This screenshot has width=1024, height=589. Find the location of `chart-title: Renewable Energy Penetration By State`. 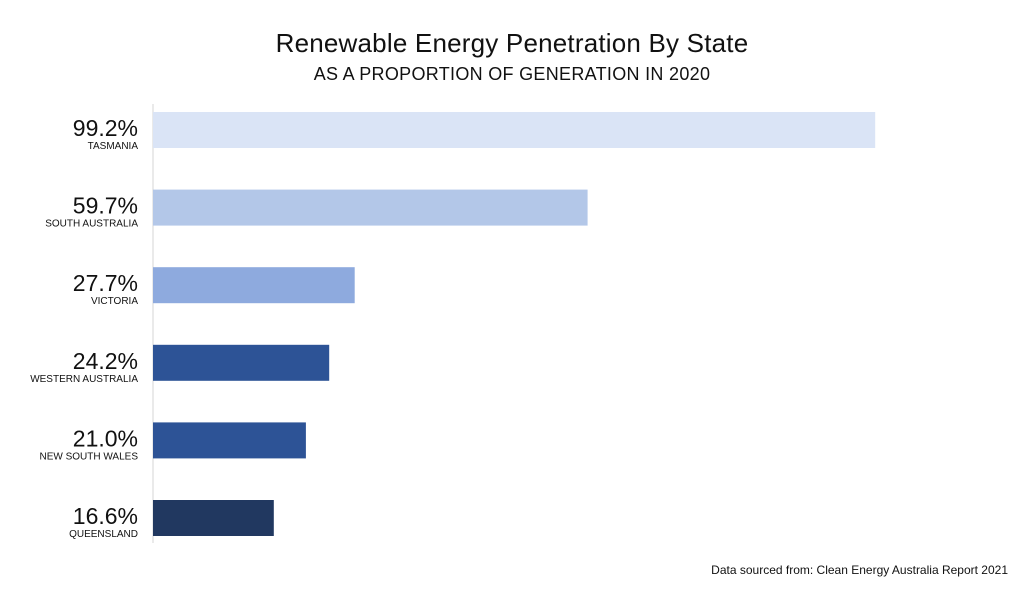

chart-title: Renewable Energy Penetration By State is located at coordinates (512, 43).